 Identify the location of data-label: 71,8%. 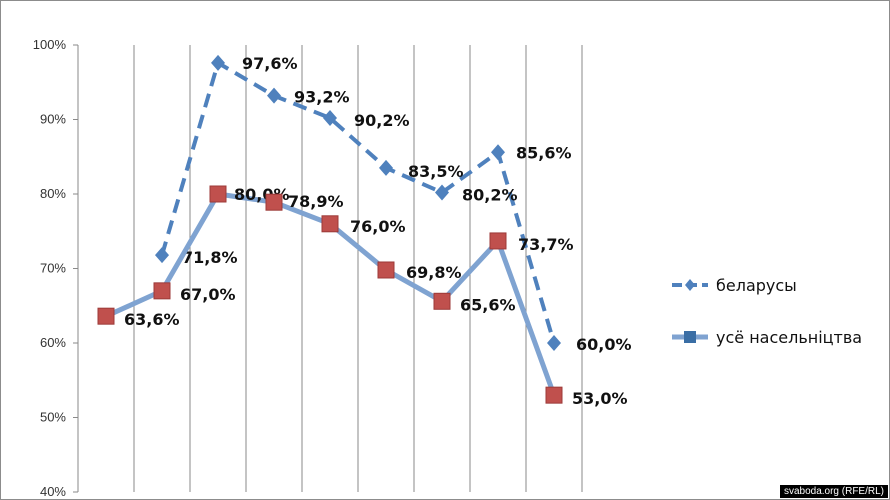
(210, 257).